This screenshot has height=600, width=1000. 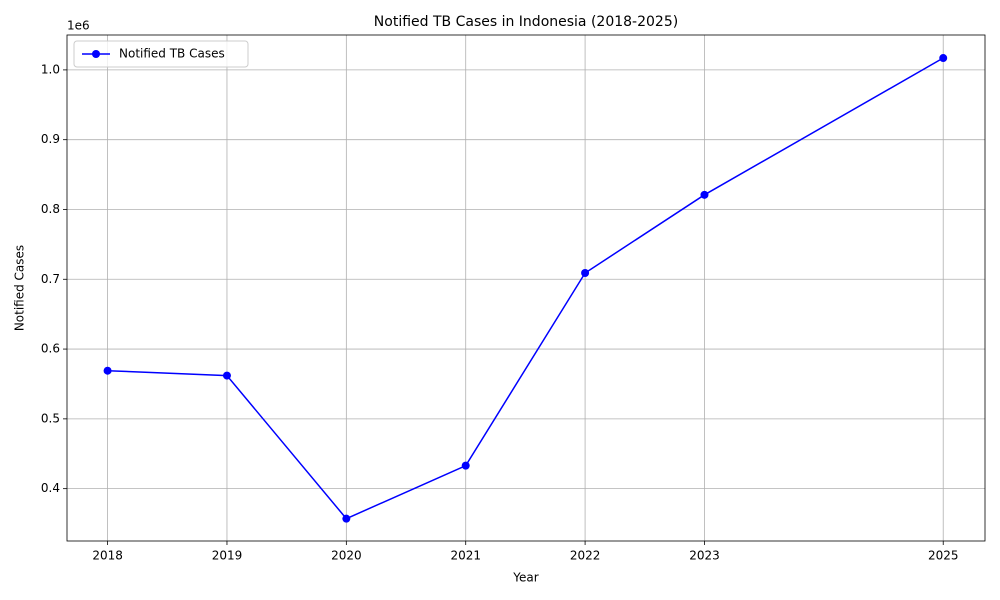 I want to click on y-tick-label: 0.6, so click(x=50, y=349).